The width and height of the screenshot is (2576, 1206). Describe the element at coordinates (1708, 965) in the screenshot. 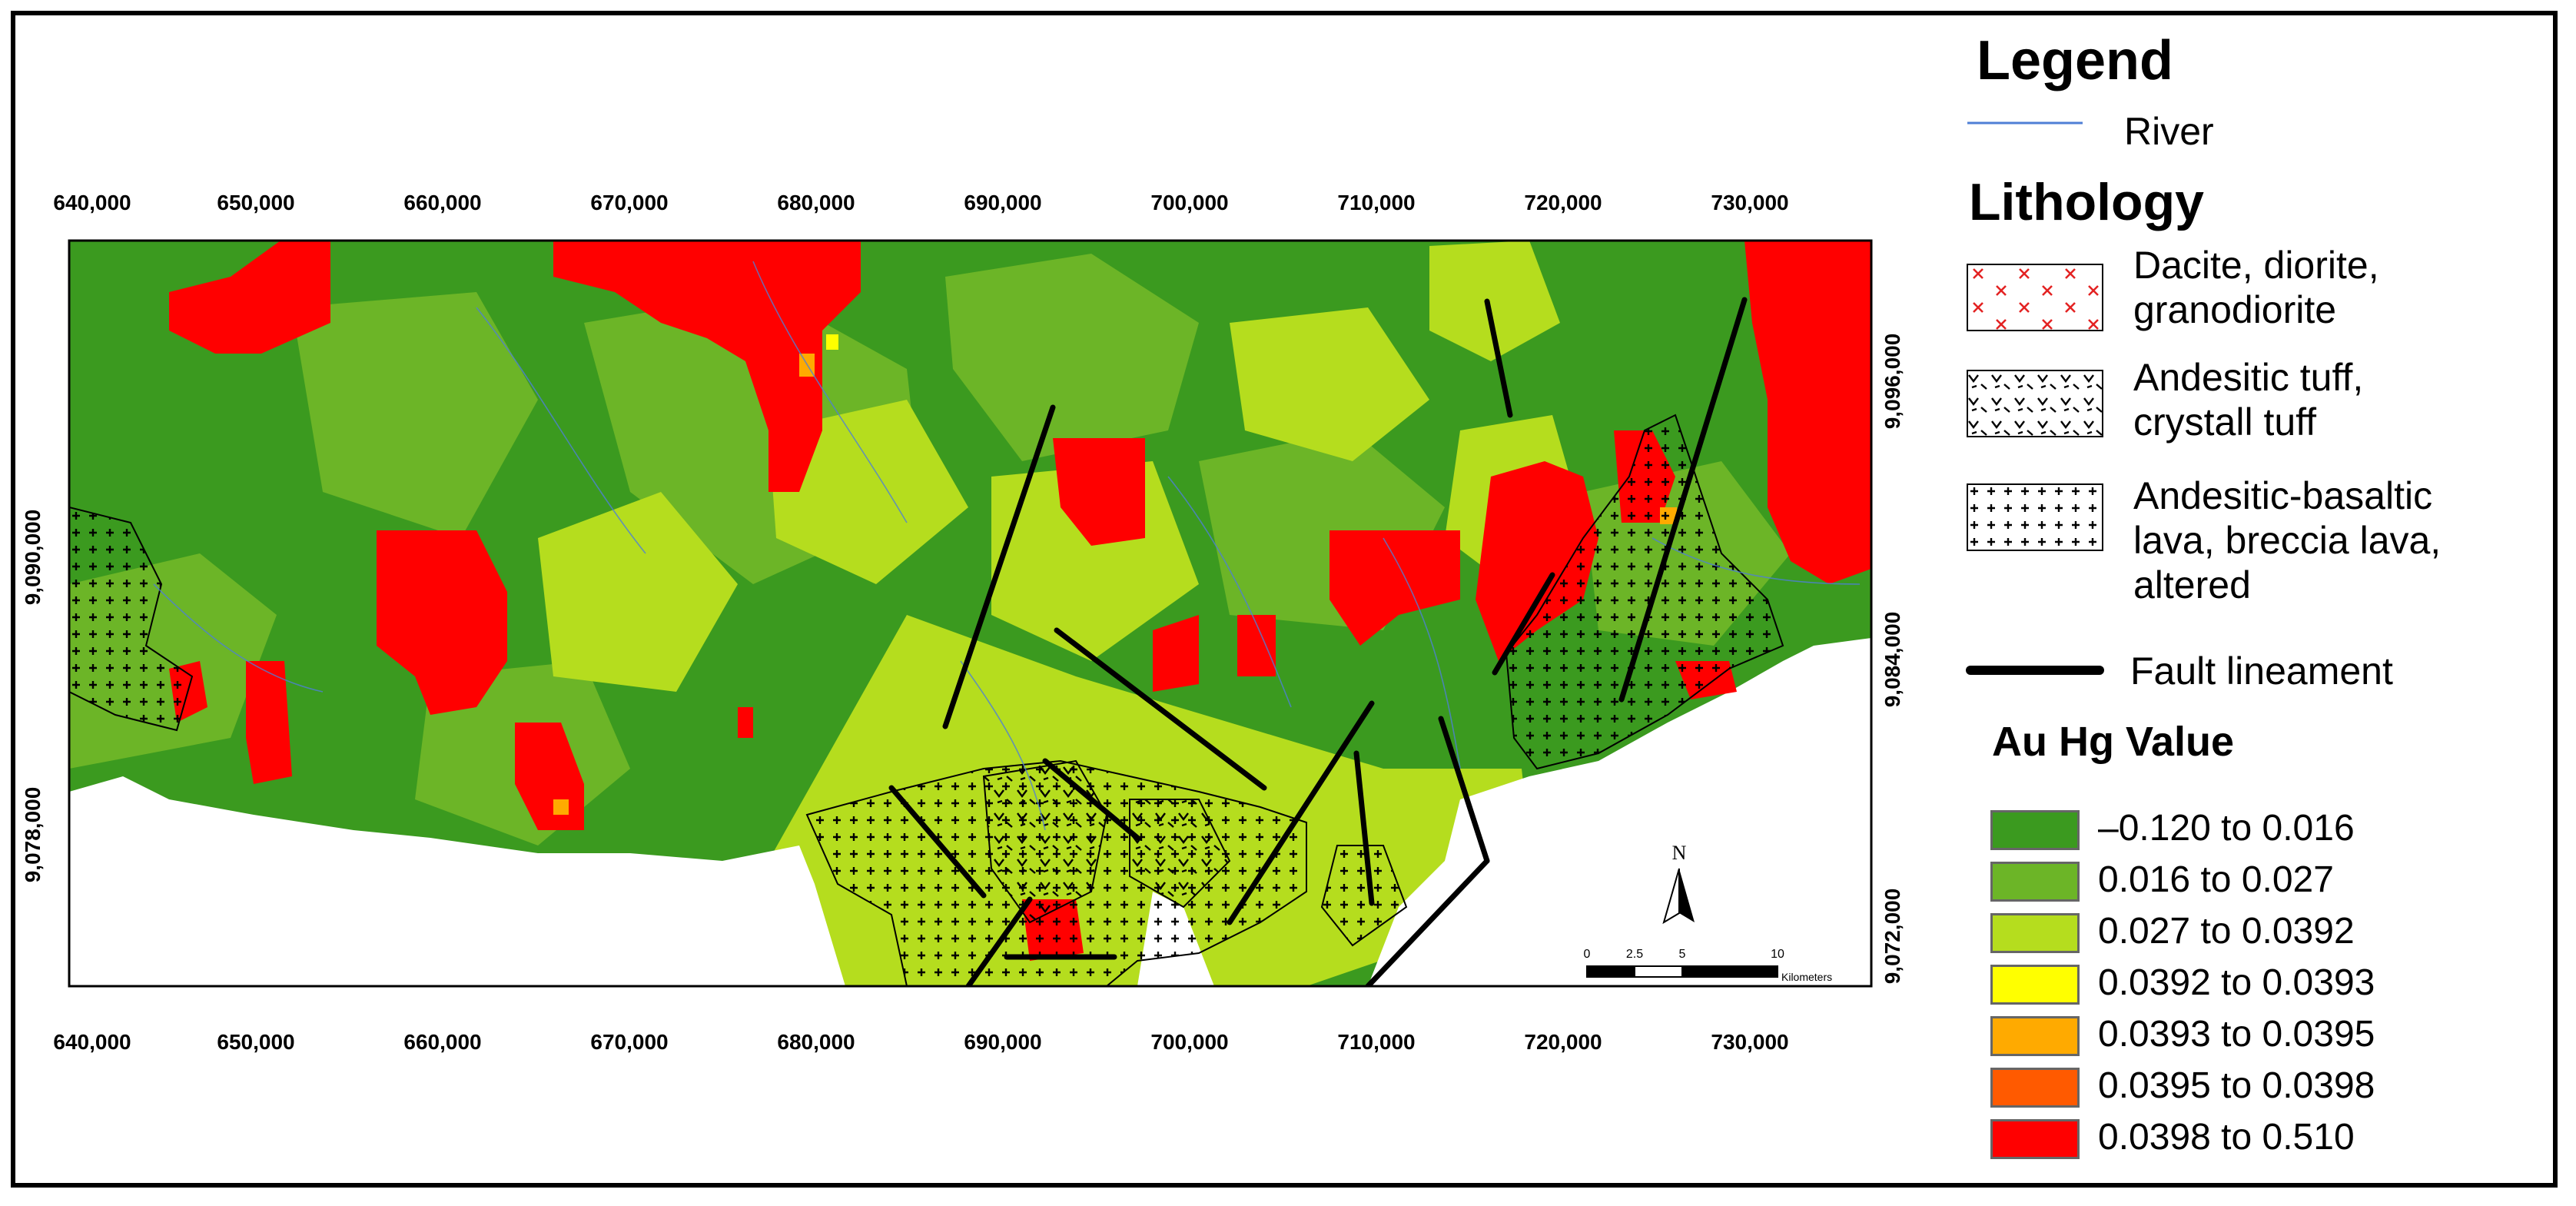

I see `scale-bar: 0 2.5 5 10 Kilometers` at that location.